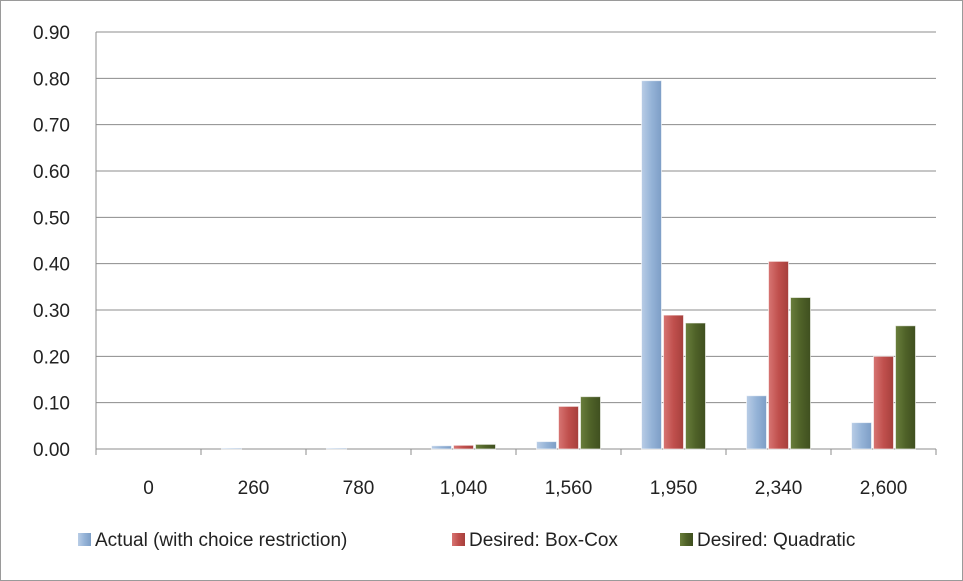 The width and height of the screenshot is (963, 581). What do you see at coordinates (221, 540) in the screenshot?
I see `legend-label: Actual (with choice restriction)` at bounding box center [221, 540].